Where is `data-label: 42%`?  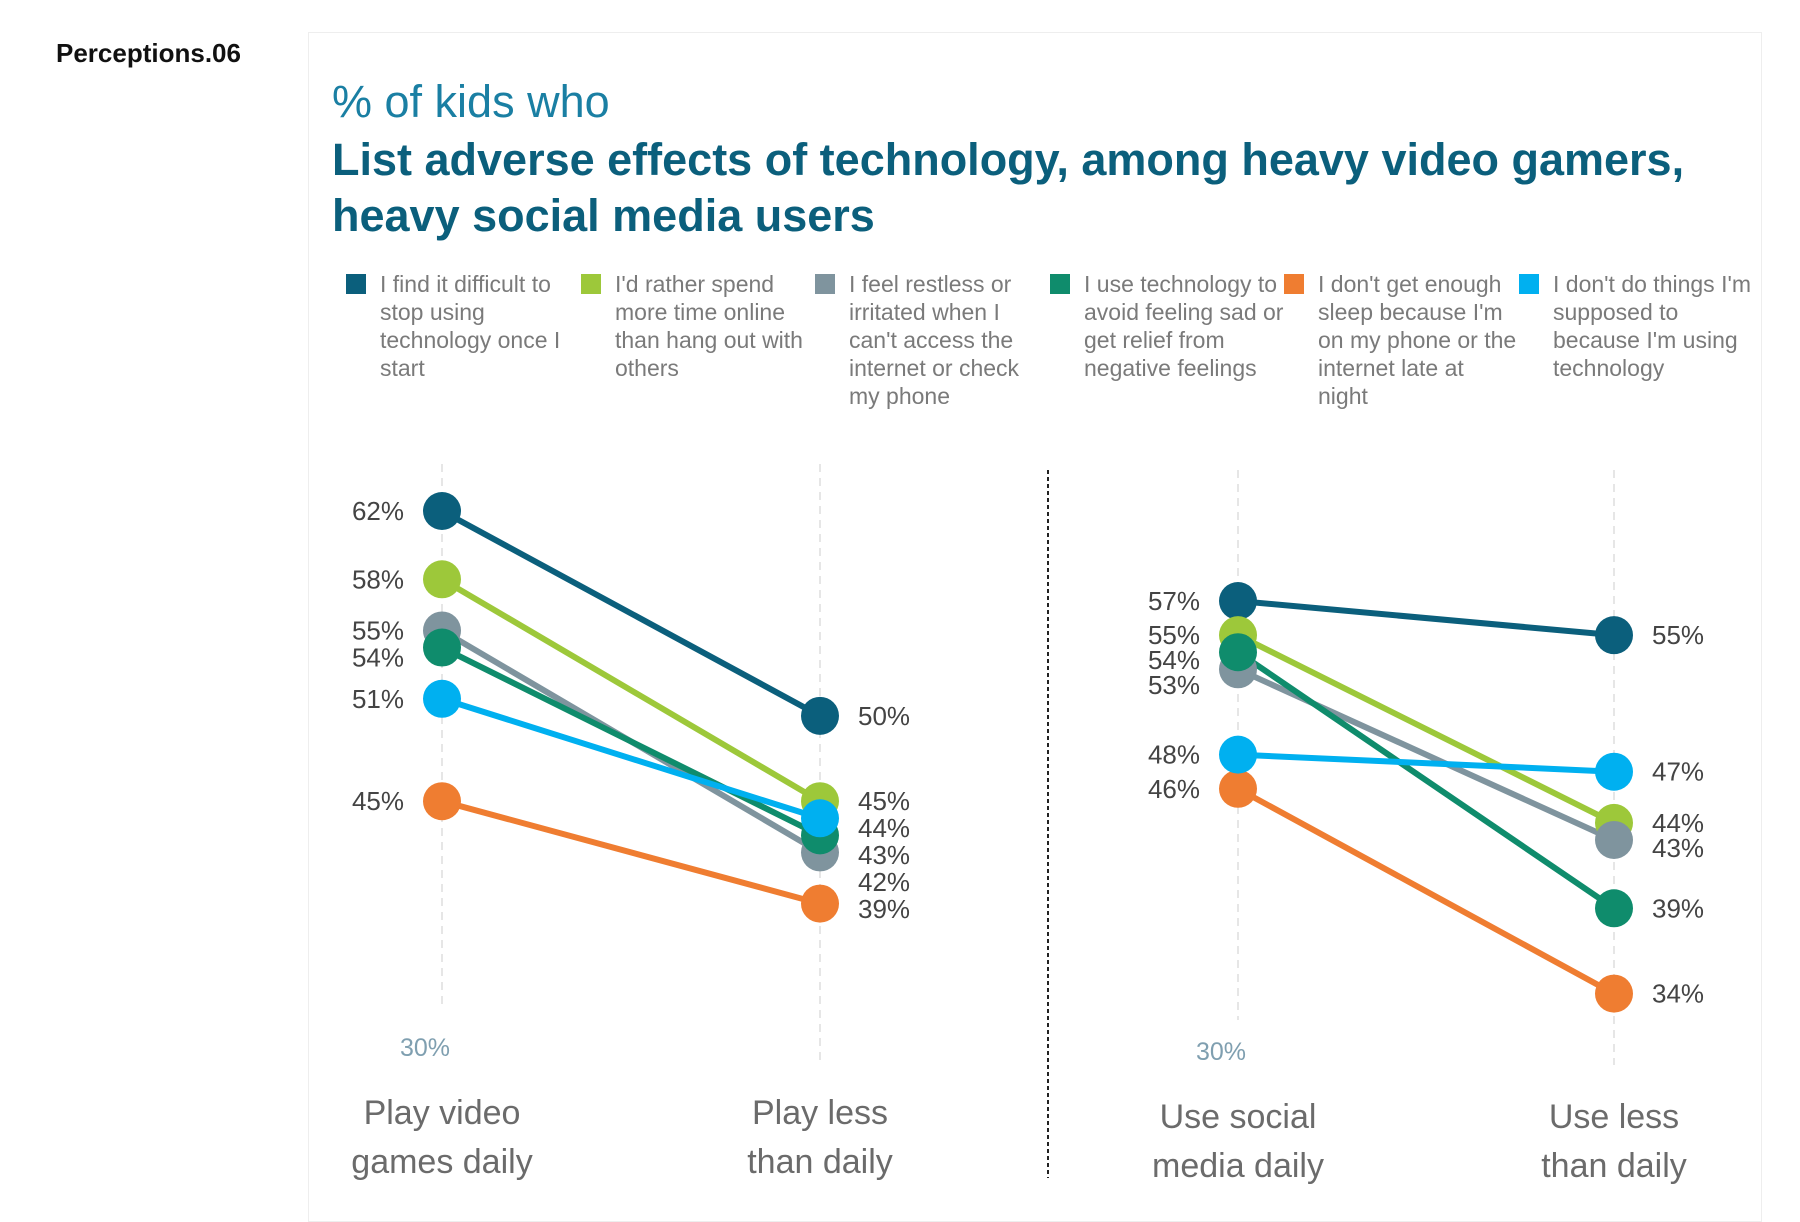
data-label: 42% is located at coordinates (884, 882).